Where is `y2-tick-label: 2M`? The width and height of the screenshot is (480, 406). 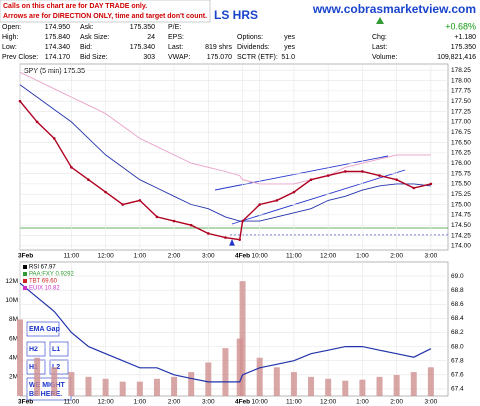 y2-tick-label: 2M is located at coordinates (13, 377).